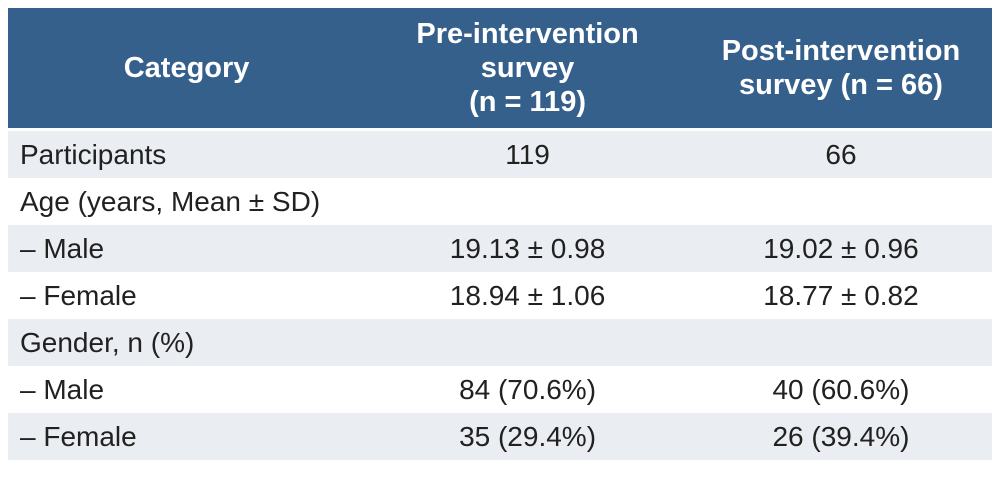 The image size is (1000, 483). I want to click on table-row: – Male 19.13 ± 0.98 19.02 ± 0.96, so click(500, 248).